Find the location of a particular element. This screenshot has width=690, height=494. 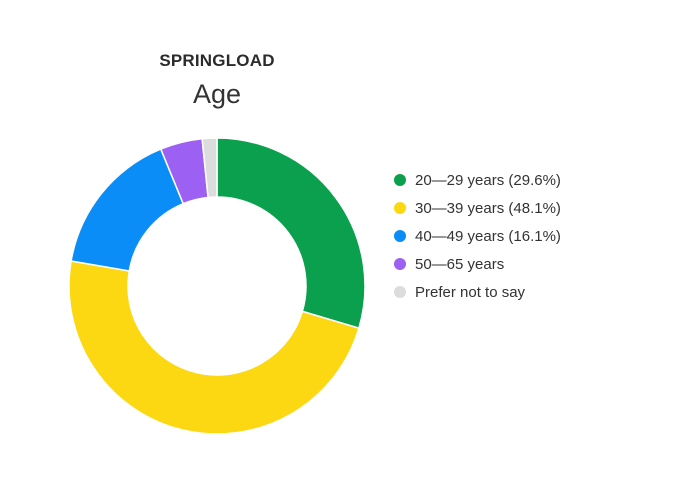

legend-label: 20—29 years (29.6%) is located at coordinates (488, 180).